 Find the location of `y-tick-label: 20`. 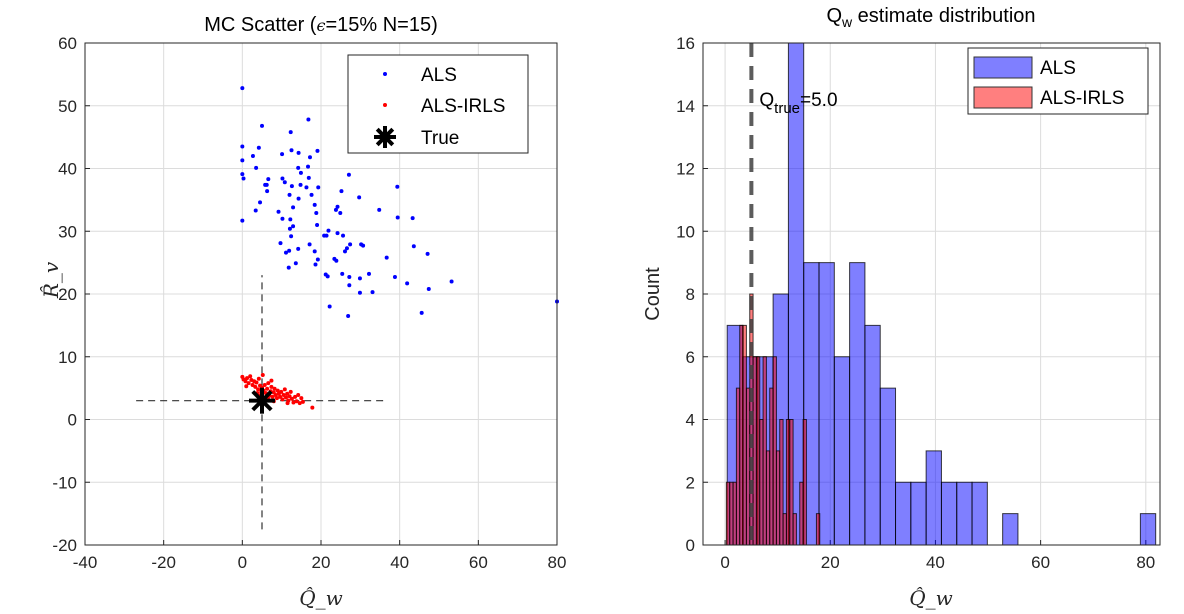

y-tick-label: 20 is located at coordinates (67, 294).